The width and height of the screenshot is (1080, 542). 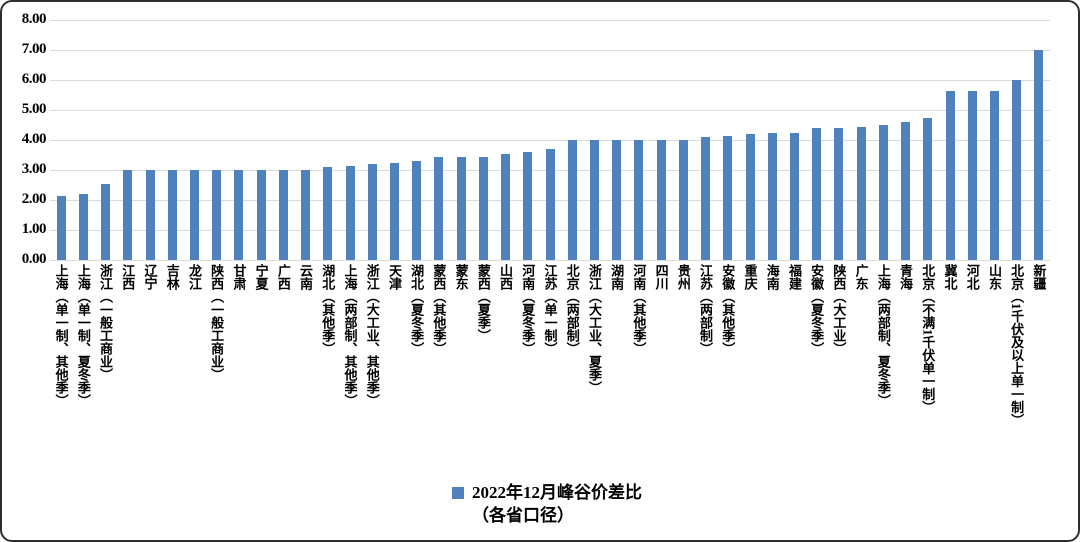 What do you see at coordinates (523, 515) in the screenshot?
I see `legend-label-line2: （各省口径）` at bounding box center [523, 515].